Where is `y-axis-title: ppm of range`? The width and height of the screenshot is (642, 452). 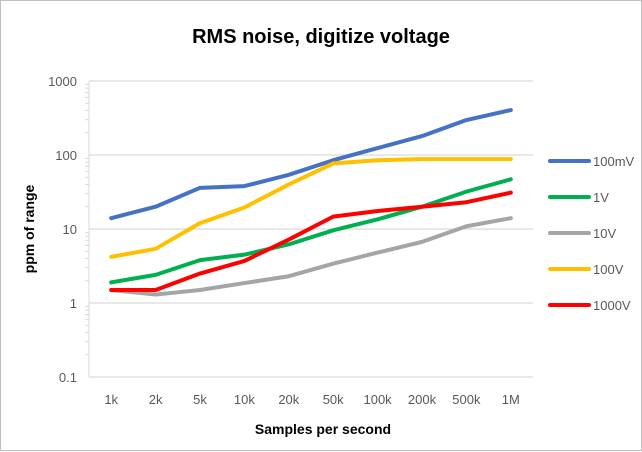
y-axis-title: ppm of range is located at coordinates (29, 228).